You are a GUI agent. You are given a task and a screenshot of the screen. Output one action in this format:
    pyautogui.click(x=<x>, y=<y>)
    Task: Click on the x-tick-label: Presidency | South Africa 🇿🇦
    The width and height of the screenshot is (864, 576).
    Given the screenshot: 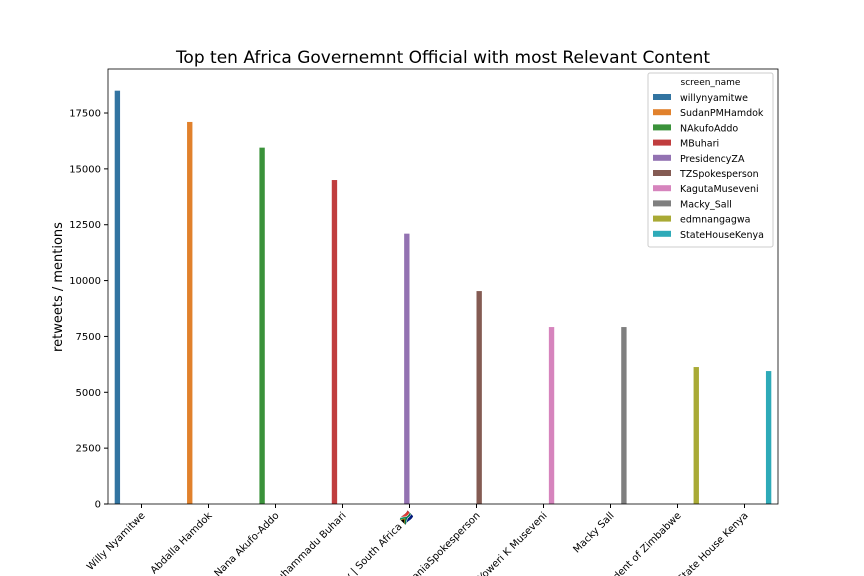 What is the action you would take?
    pyautogui.click(x=362, y=542)
    